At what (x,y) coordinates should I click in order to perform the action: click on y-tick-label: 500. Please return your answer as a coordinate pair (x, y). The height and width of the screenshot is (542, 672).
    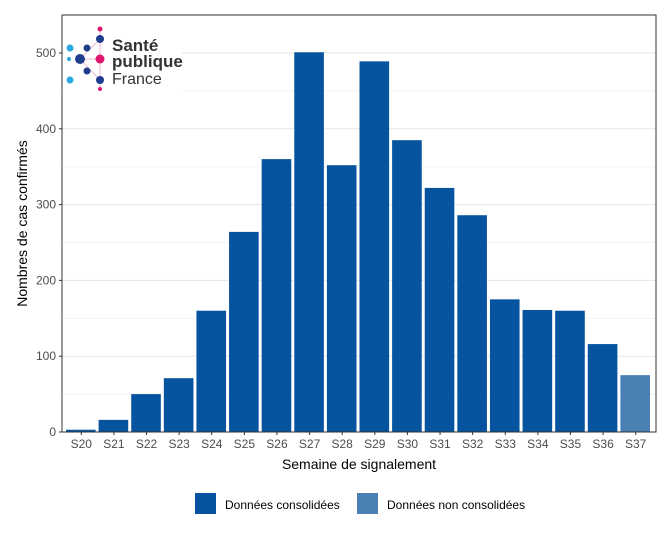
    Looking at the image, I should click on (46, 53).